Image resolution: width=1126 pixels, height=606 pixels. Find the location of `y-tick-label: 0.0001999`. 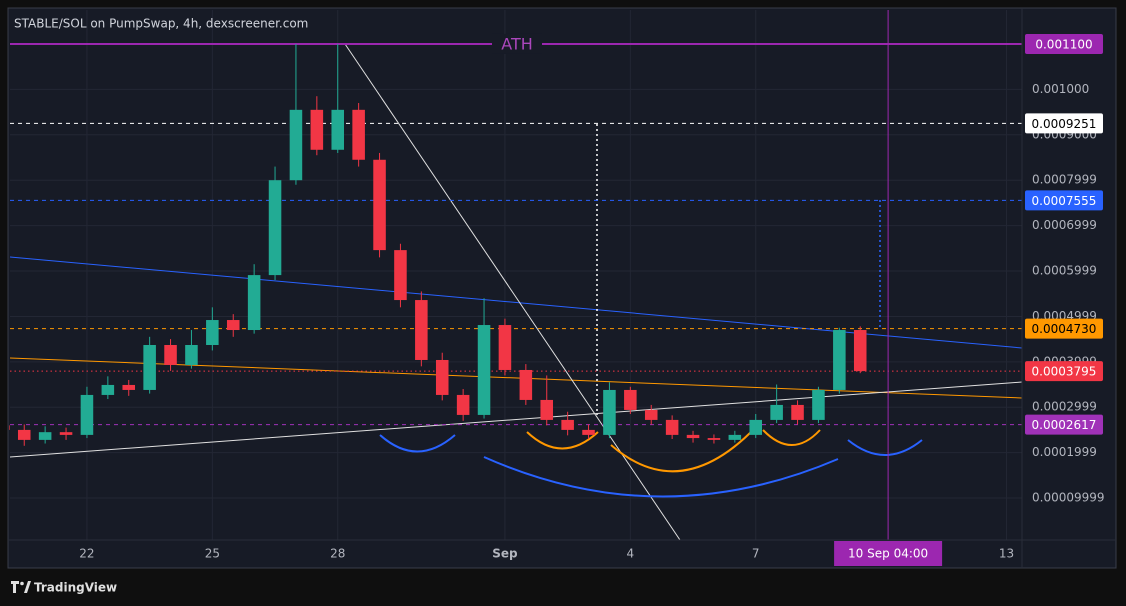

y-tick-label: 0.0001999 is located at coordinates (1064, 452).